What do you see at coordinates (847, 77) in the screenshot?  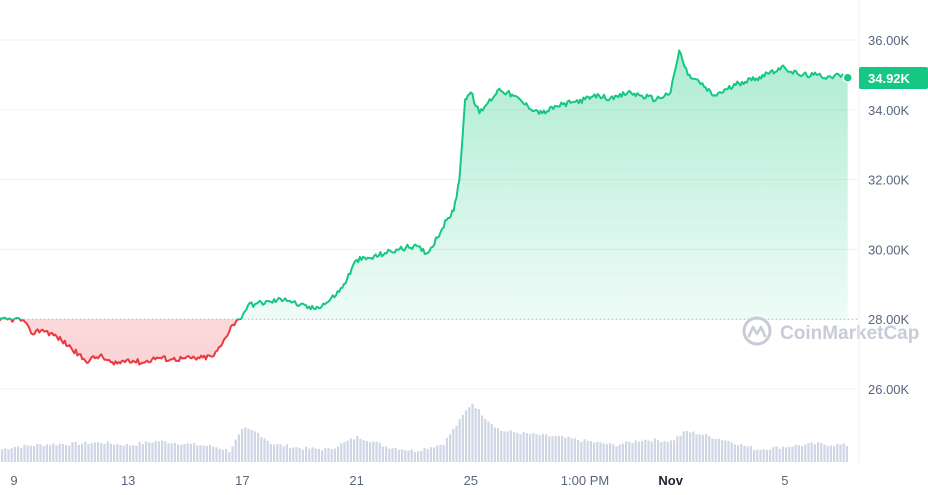 I see `current-price-dot` at bounding box center [847, 77].